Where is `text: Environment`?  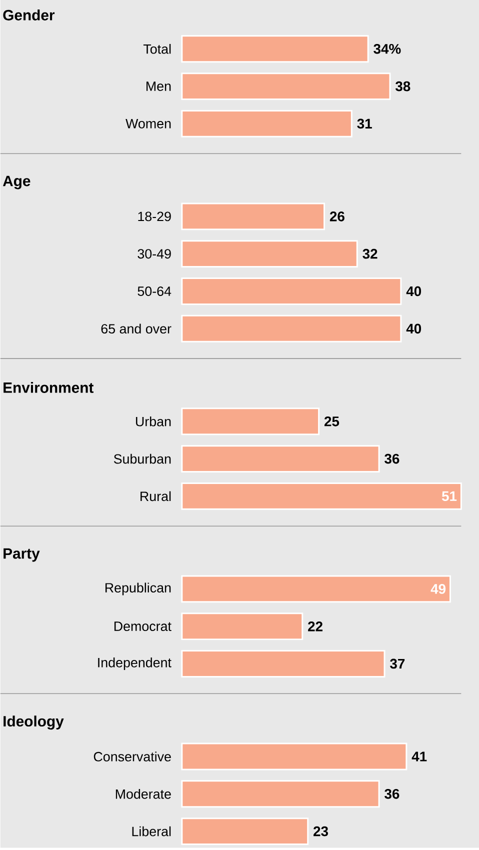
text: Environment is located at coordinates (49, 387).